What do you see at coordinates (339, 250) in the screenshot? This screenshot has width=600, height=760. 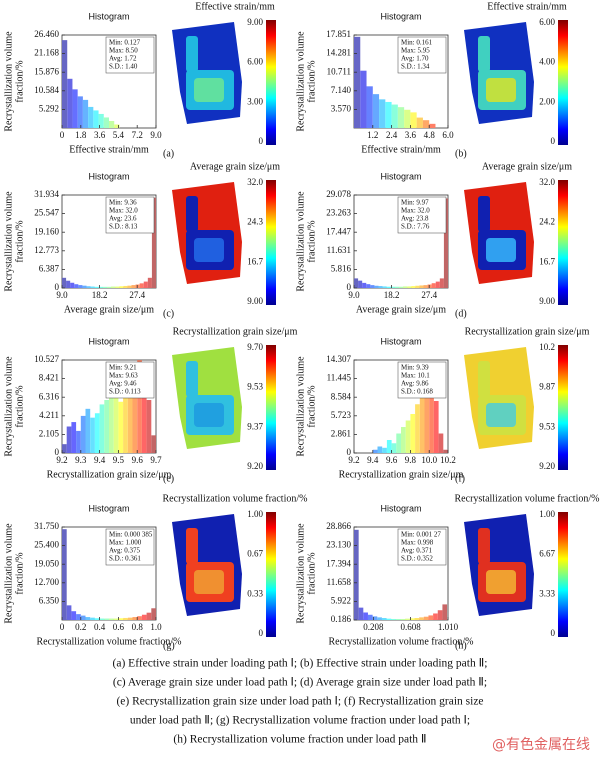 I see `y-tick-label: 11.631` at bounding box center [339, 250].